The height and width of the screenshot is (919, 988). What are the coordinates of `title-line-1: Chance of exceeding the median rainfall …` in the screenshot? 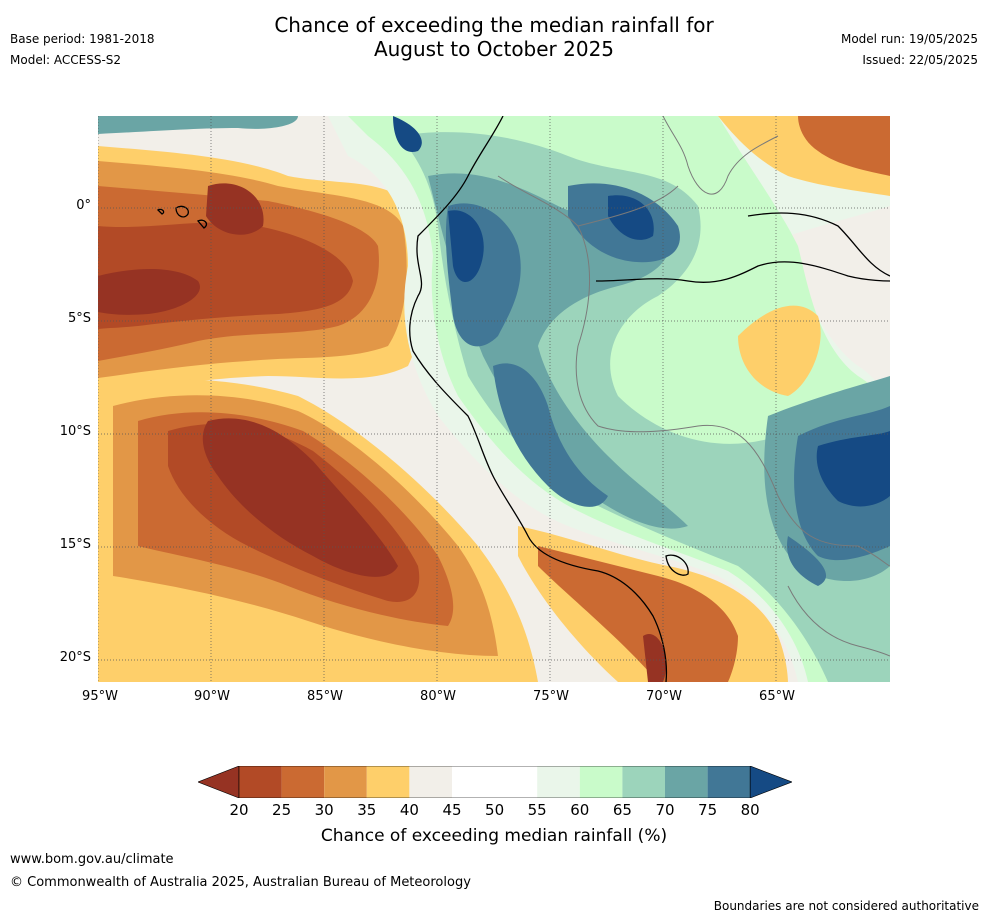 It's located at (494, 25).